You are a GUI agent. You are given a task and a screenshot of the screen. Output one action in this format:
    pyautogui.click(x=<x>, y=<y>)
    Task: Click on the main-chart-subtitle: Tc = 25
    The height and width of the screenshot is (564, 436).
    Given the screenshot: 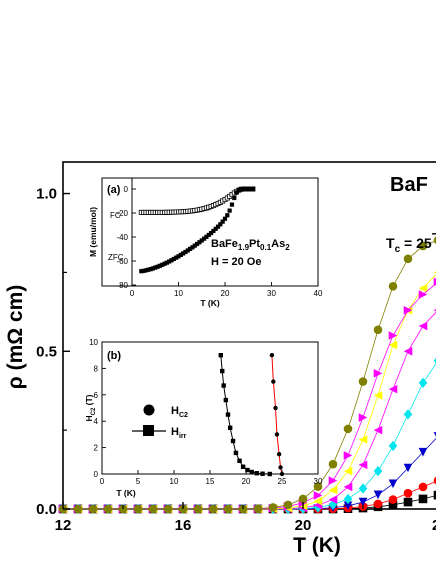 What is the action you would take?
    pyautogui.click(x=409, y=245)
    